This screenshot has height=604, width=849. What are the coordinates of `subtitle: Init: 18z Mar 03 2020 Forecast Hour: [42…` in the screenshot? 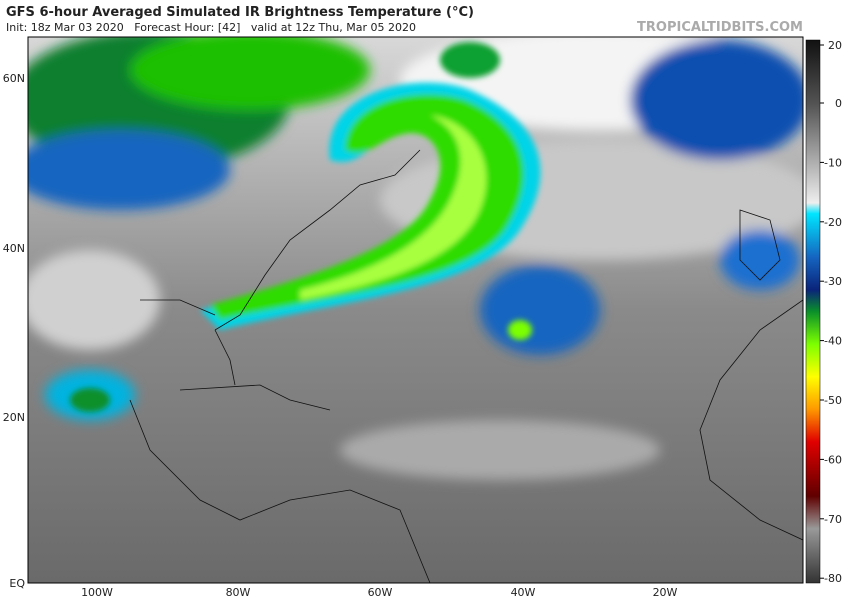 It's located at (211, 27).